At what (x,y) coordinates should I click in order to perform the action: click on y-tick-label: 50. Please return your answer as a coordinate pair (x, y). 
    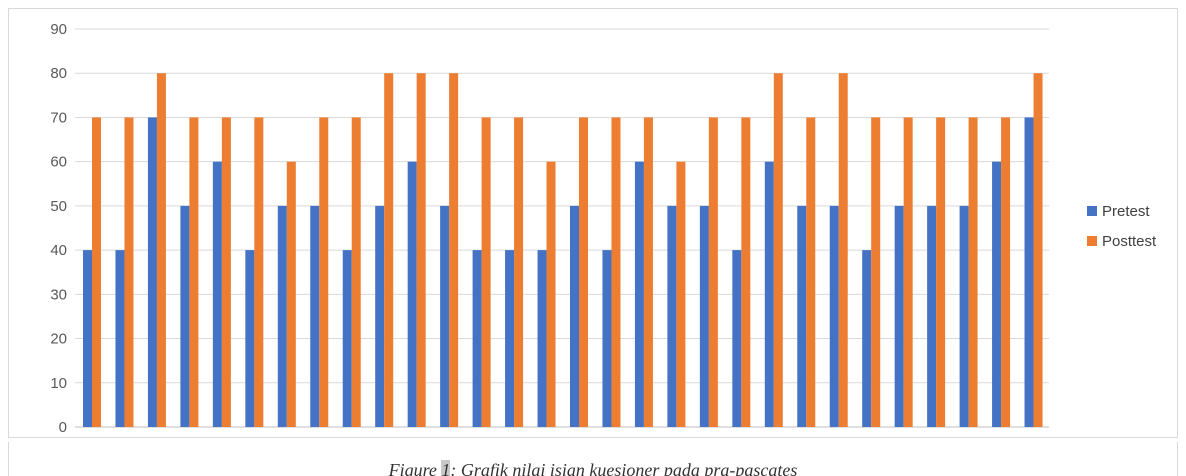
    Looking at the image, I should click on (58, 206).